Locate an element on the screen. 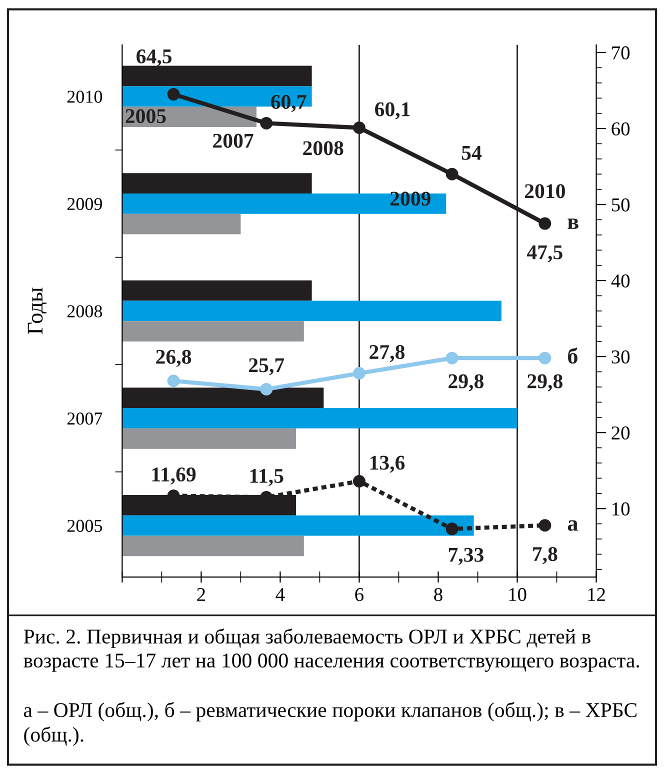 The image size is (664, 774). y-axis-title: Годы is located at coordinates (37, 311).